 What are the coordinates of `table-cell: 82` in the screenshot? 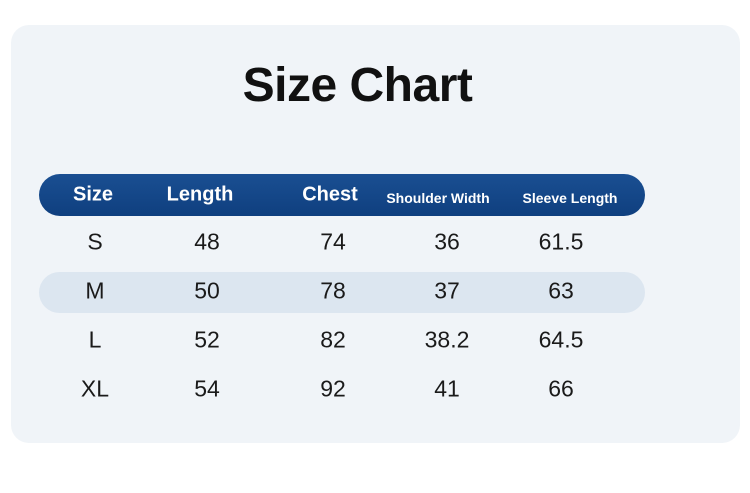 It's located at (333, 339).